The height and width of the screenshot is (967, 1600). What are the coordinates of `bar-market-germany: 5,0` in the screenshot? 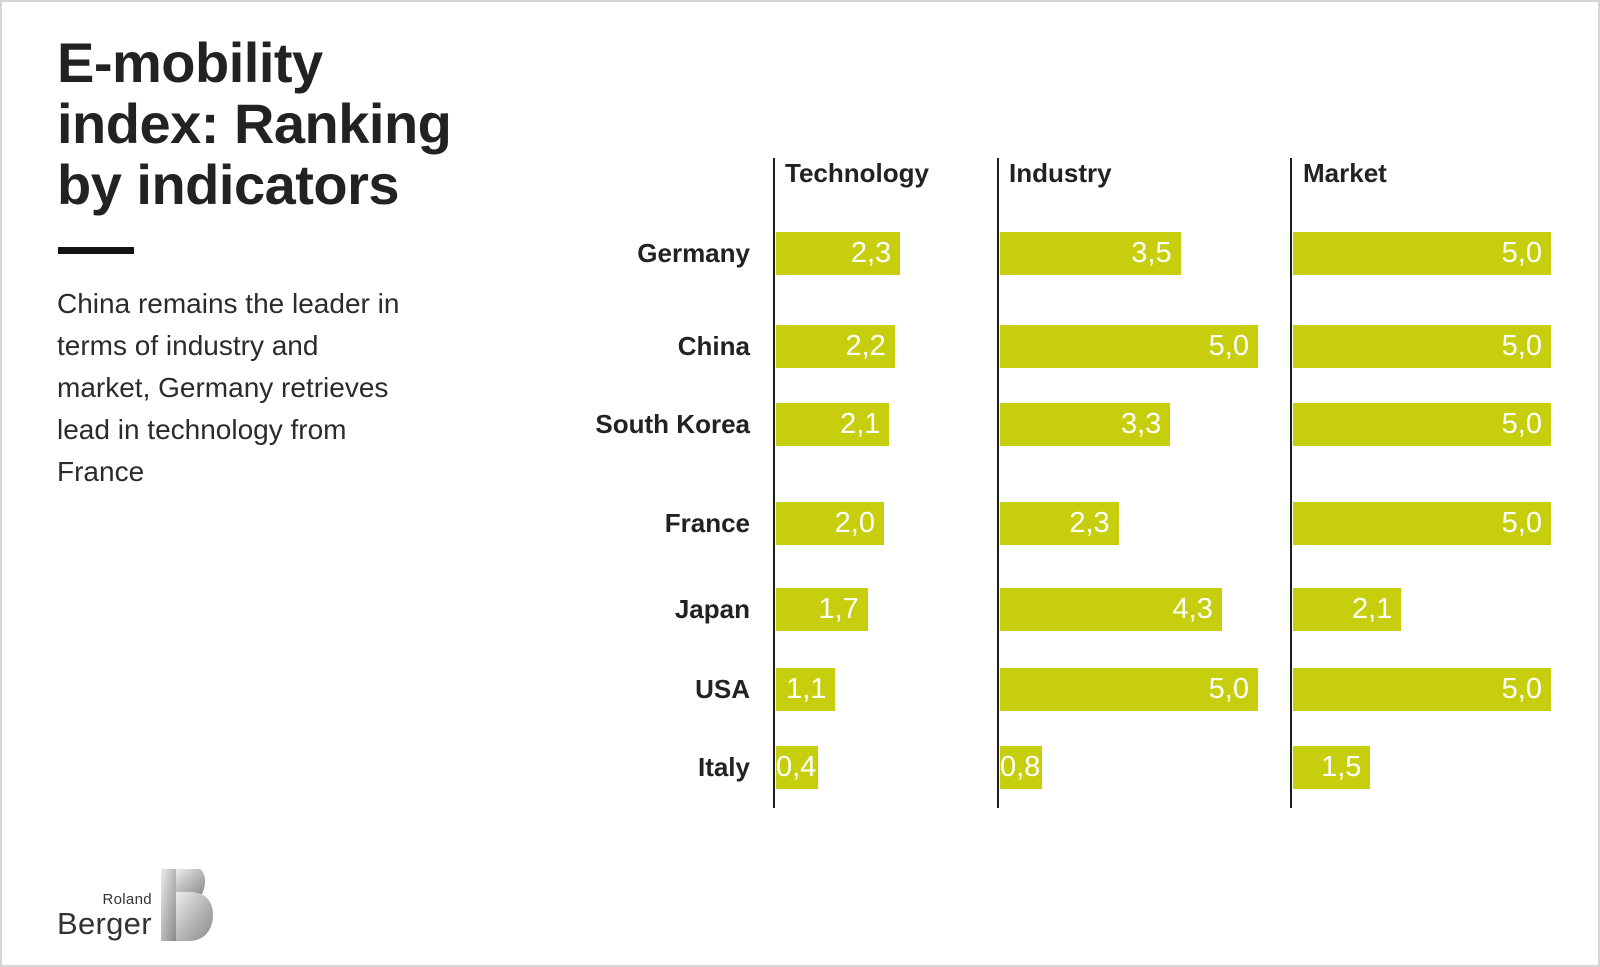 It's located at (1422, 253).